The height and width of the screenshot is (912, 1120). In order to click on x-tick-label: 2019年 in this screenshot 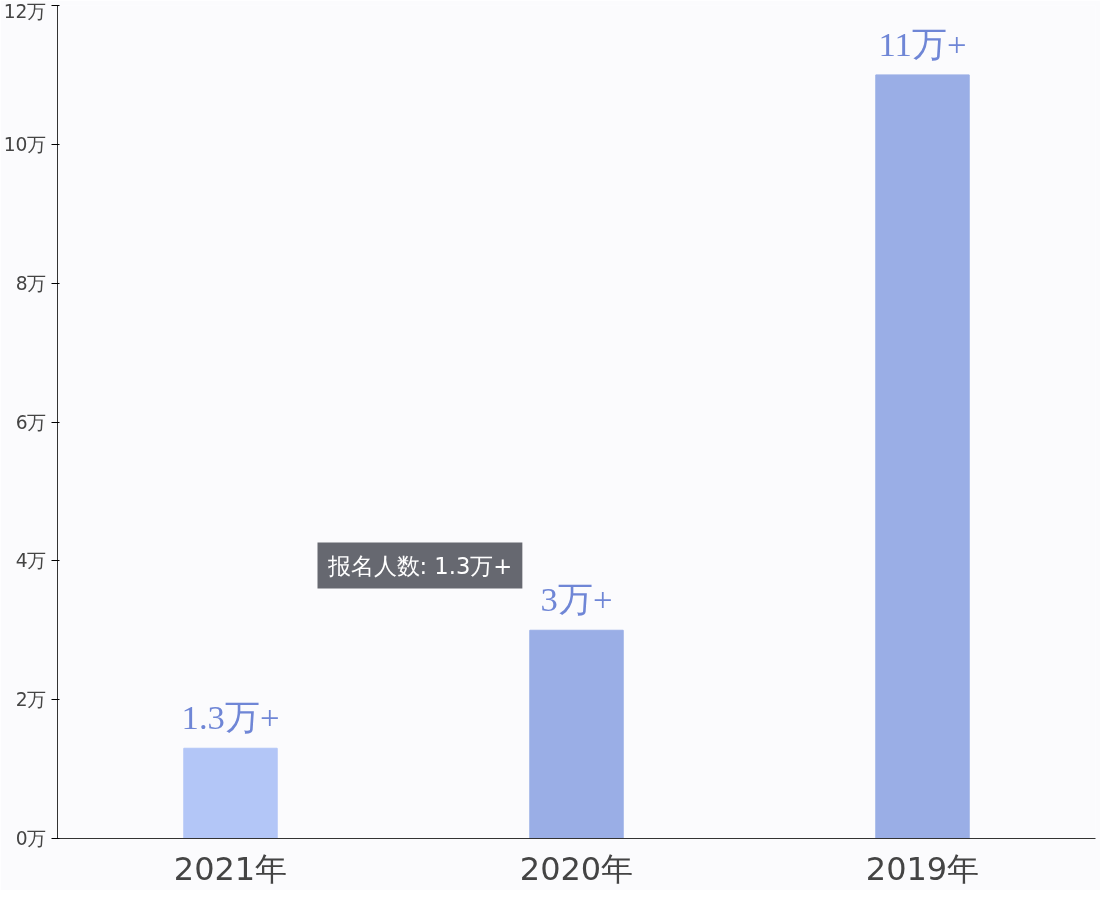, I will do `click(922, 868)`.